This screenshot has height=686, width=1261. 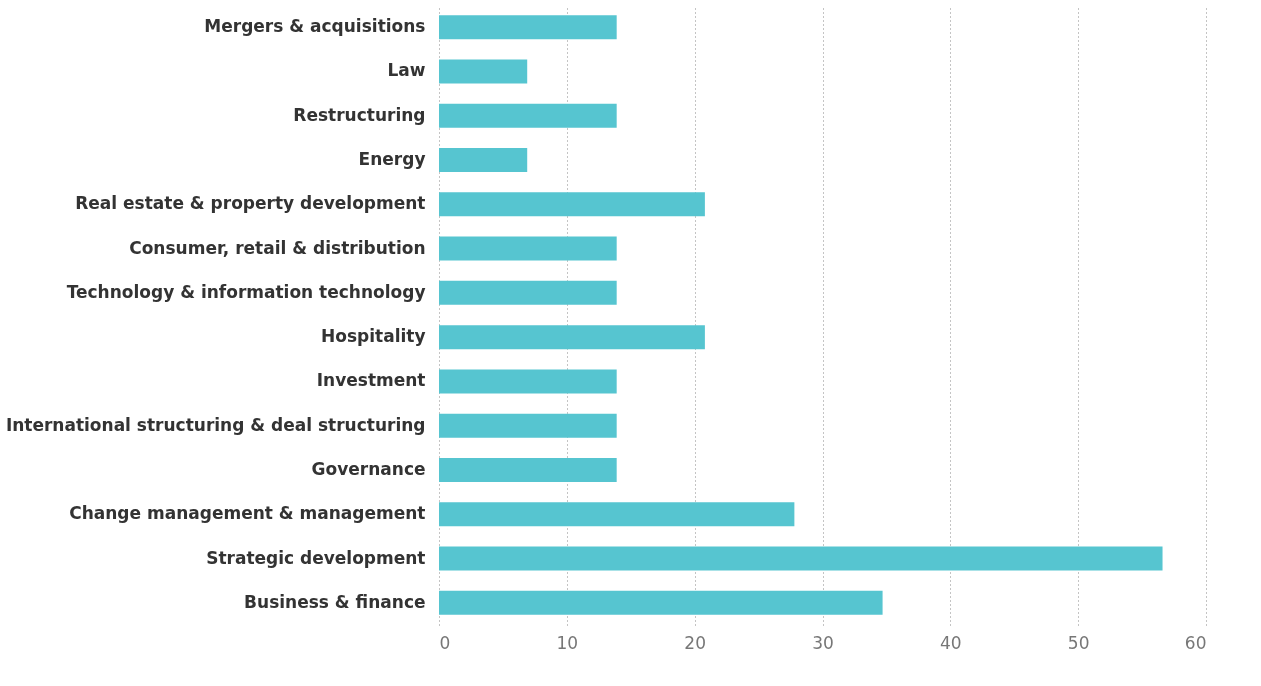 I want to click on y-tick-label: Restructuring, so click(x=359, y=114).